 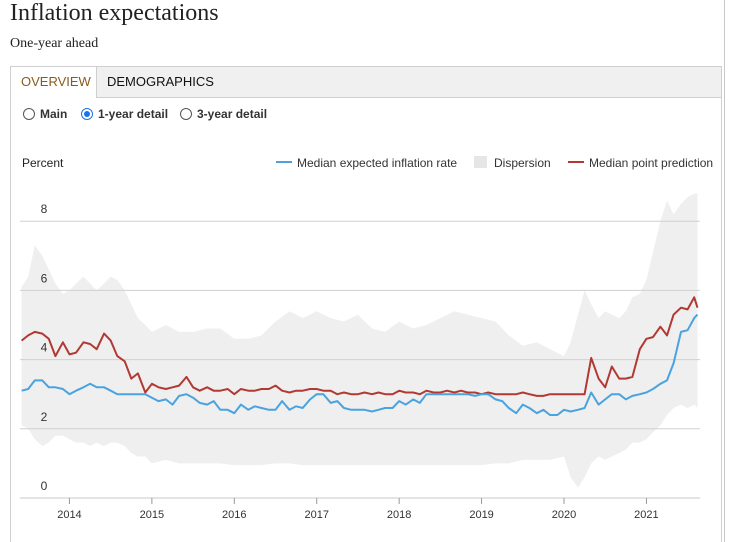 What do you see at coordinates (724, 271) in the screenshot?
I see `page-right-border` at bounding box center [724, 271].